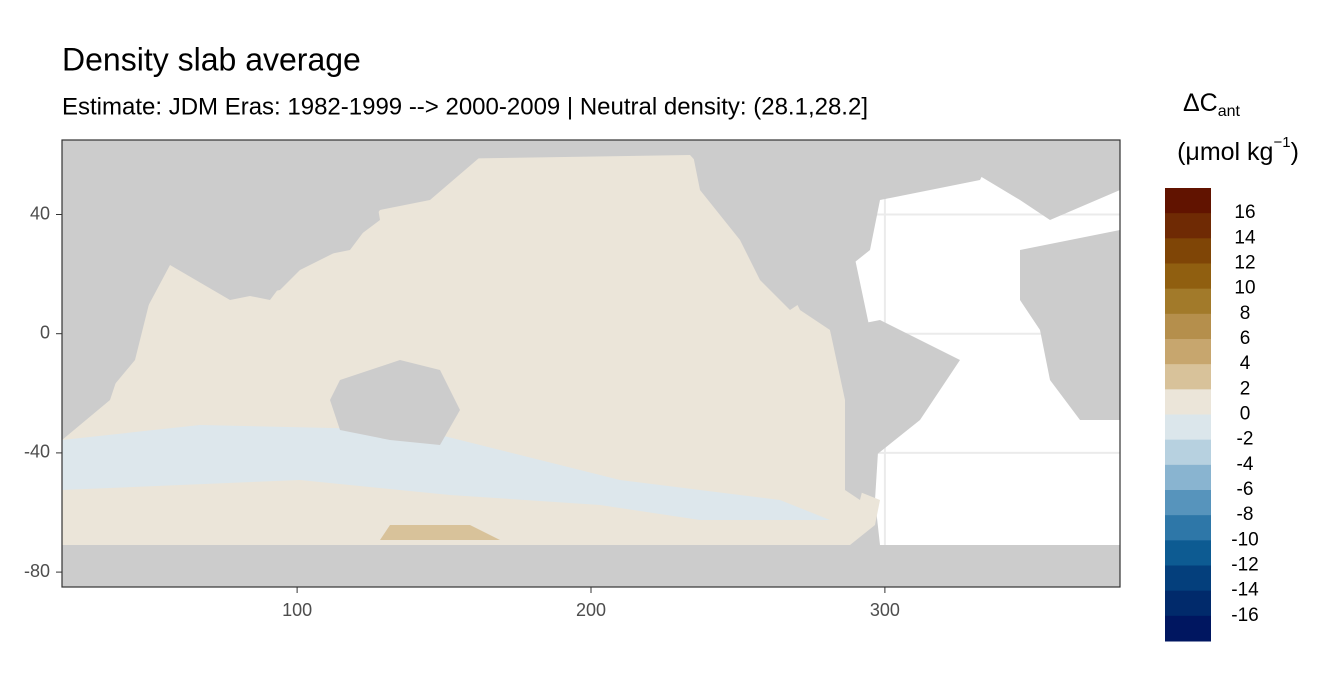 Image resolution: width=1344 pixels, height=677 pixels. Describe the element at coordinates (845, 225) in the screenshot. I see `north-america` at that location.